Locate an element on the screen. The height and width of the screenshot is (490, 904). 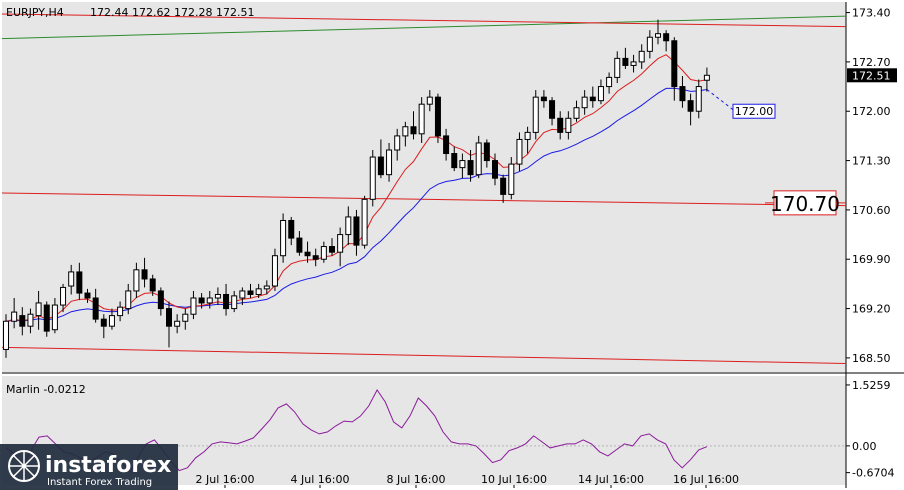
time-tick-label: 2 Jul 16:00 is located at coordinates (225, 479).